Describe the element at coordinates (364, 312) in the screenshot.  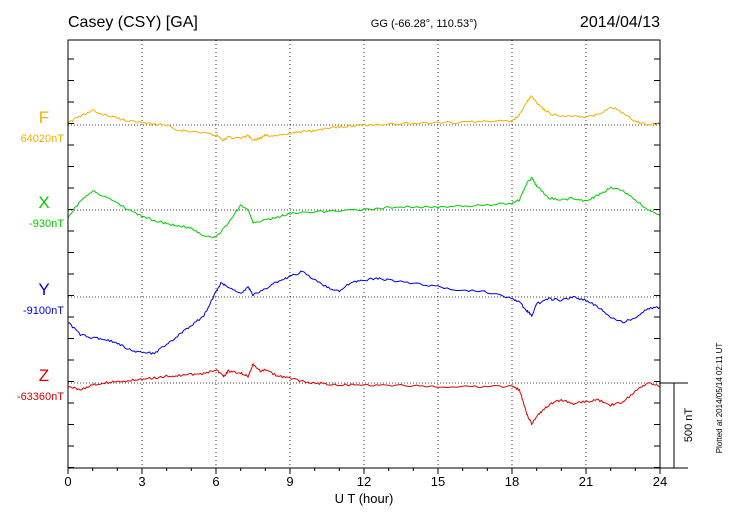
I see `series-y-line` at that location.